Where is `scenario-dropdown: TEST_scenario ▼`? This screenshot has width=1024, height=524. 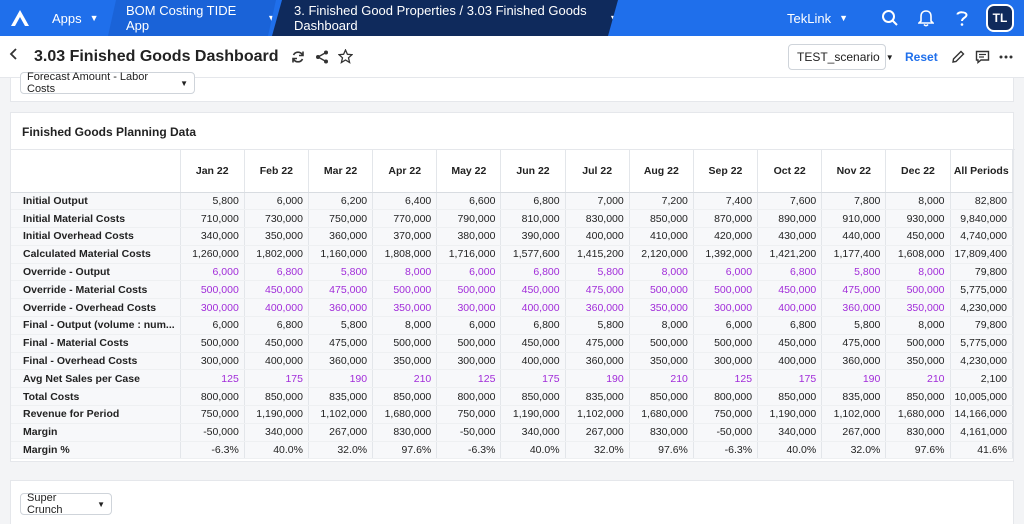 scenario-dropdown: TEST_scenario ▼ is located at coordinates (841, 57).